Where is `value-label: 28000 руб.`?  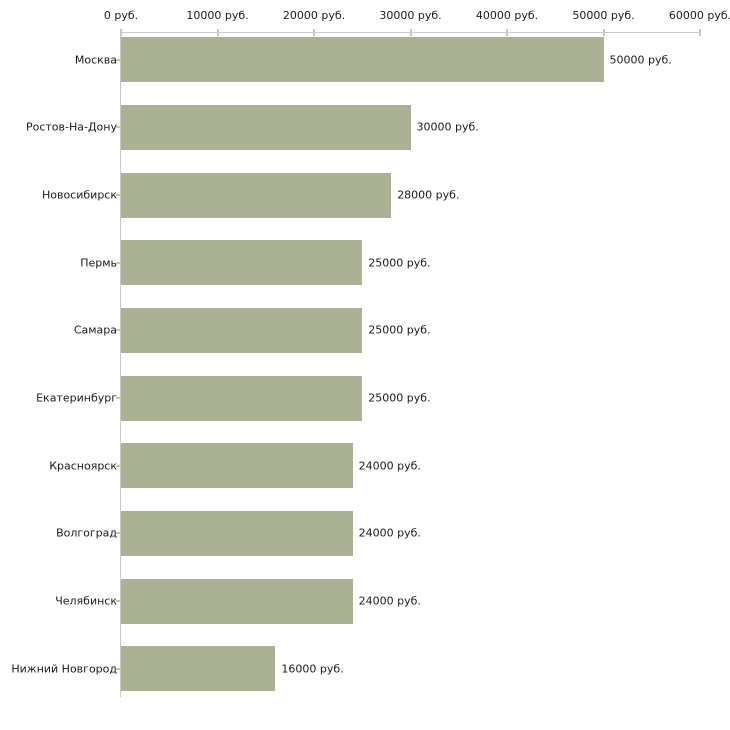 value-label: 28000 руб. is located at coordinates (428, 195).